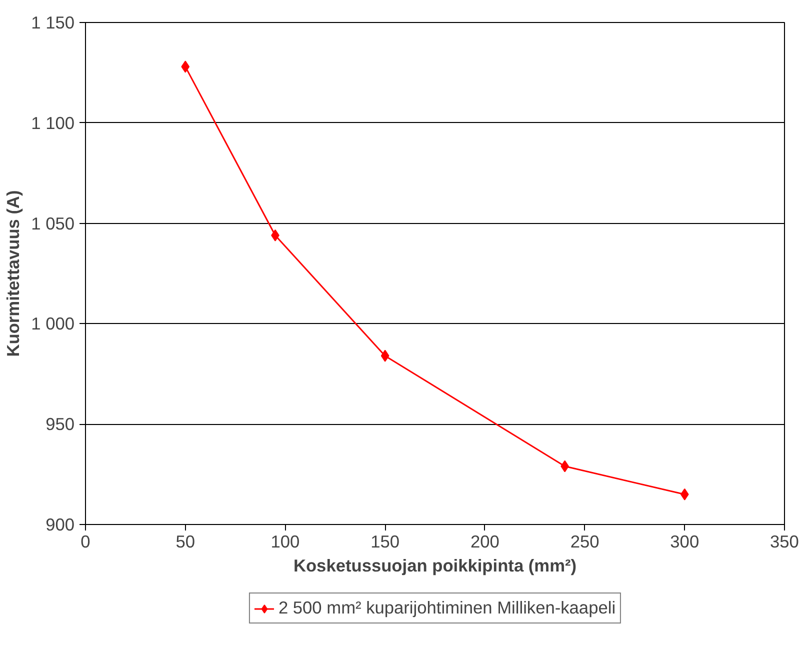 The width and height of the screenshot is (806, 648). I want to click on y-tick-label: 950, so click(60, 424).